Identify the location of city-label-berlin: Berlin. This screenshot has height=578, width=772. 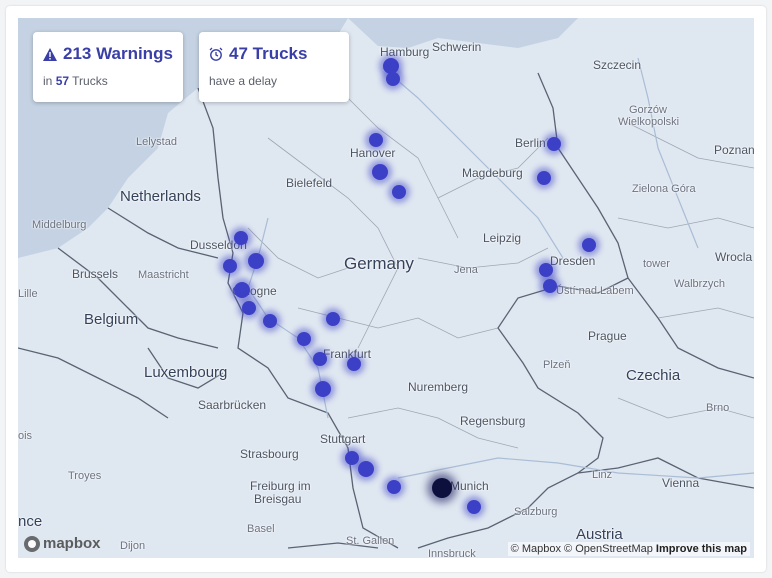
(530, 143).